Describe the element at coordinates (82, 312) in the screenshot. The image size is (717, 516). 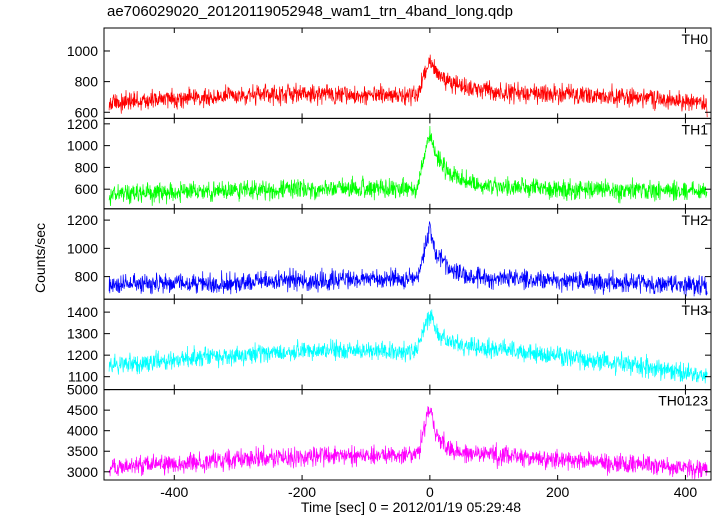
I see `y-tick-label: 1400` at that location.